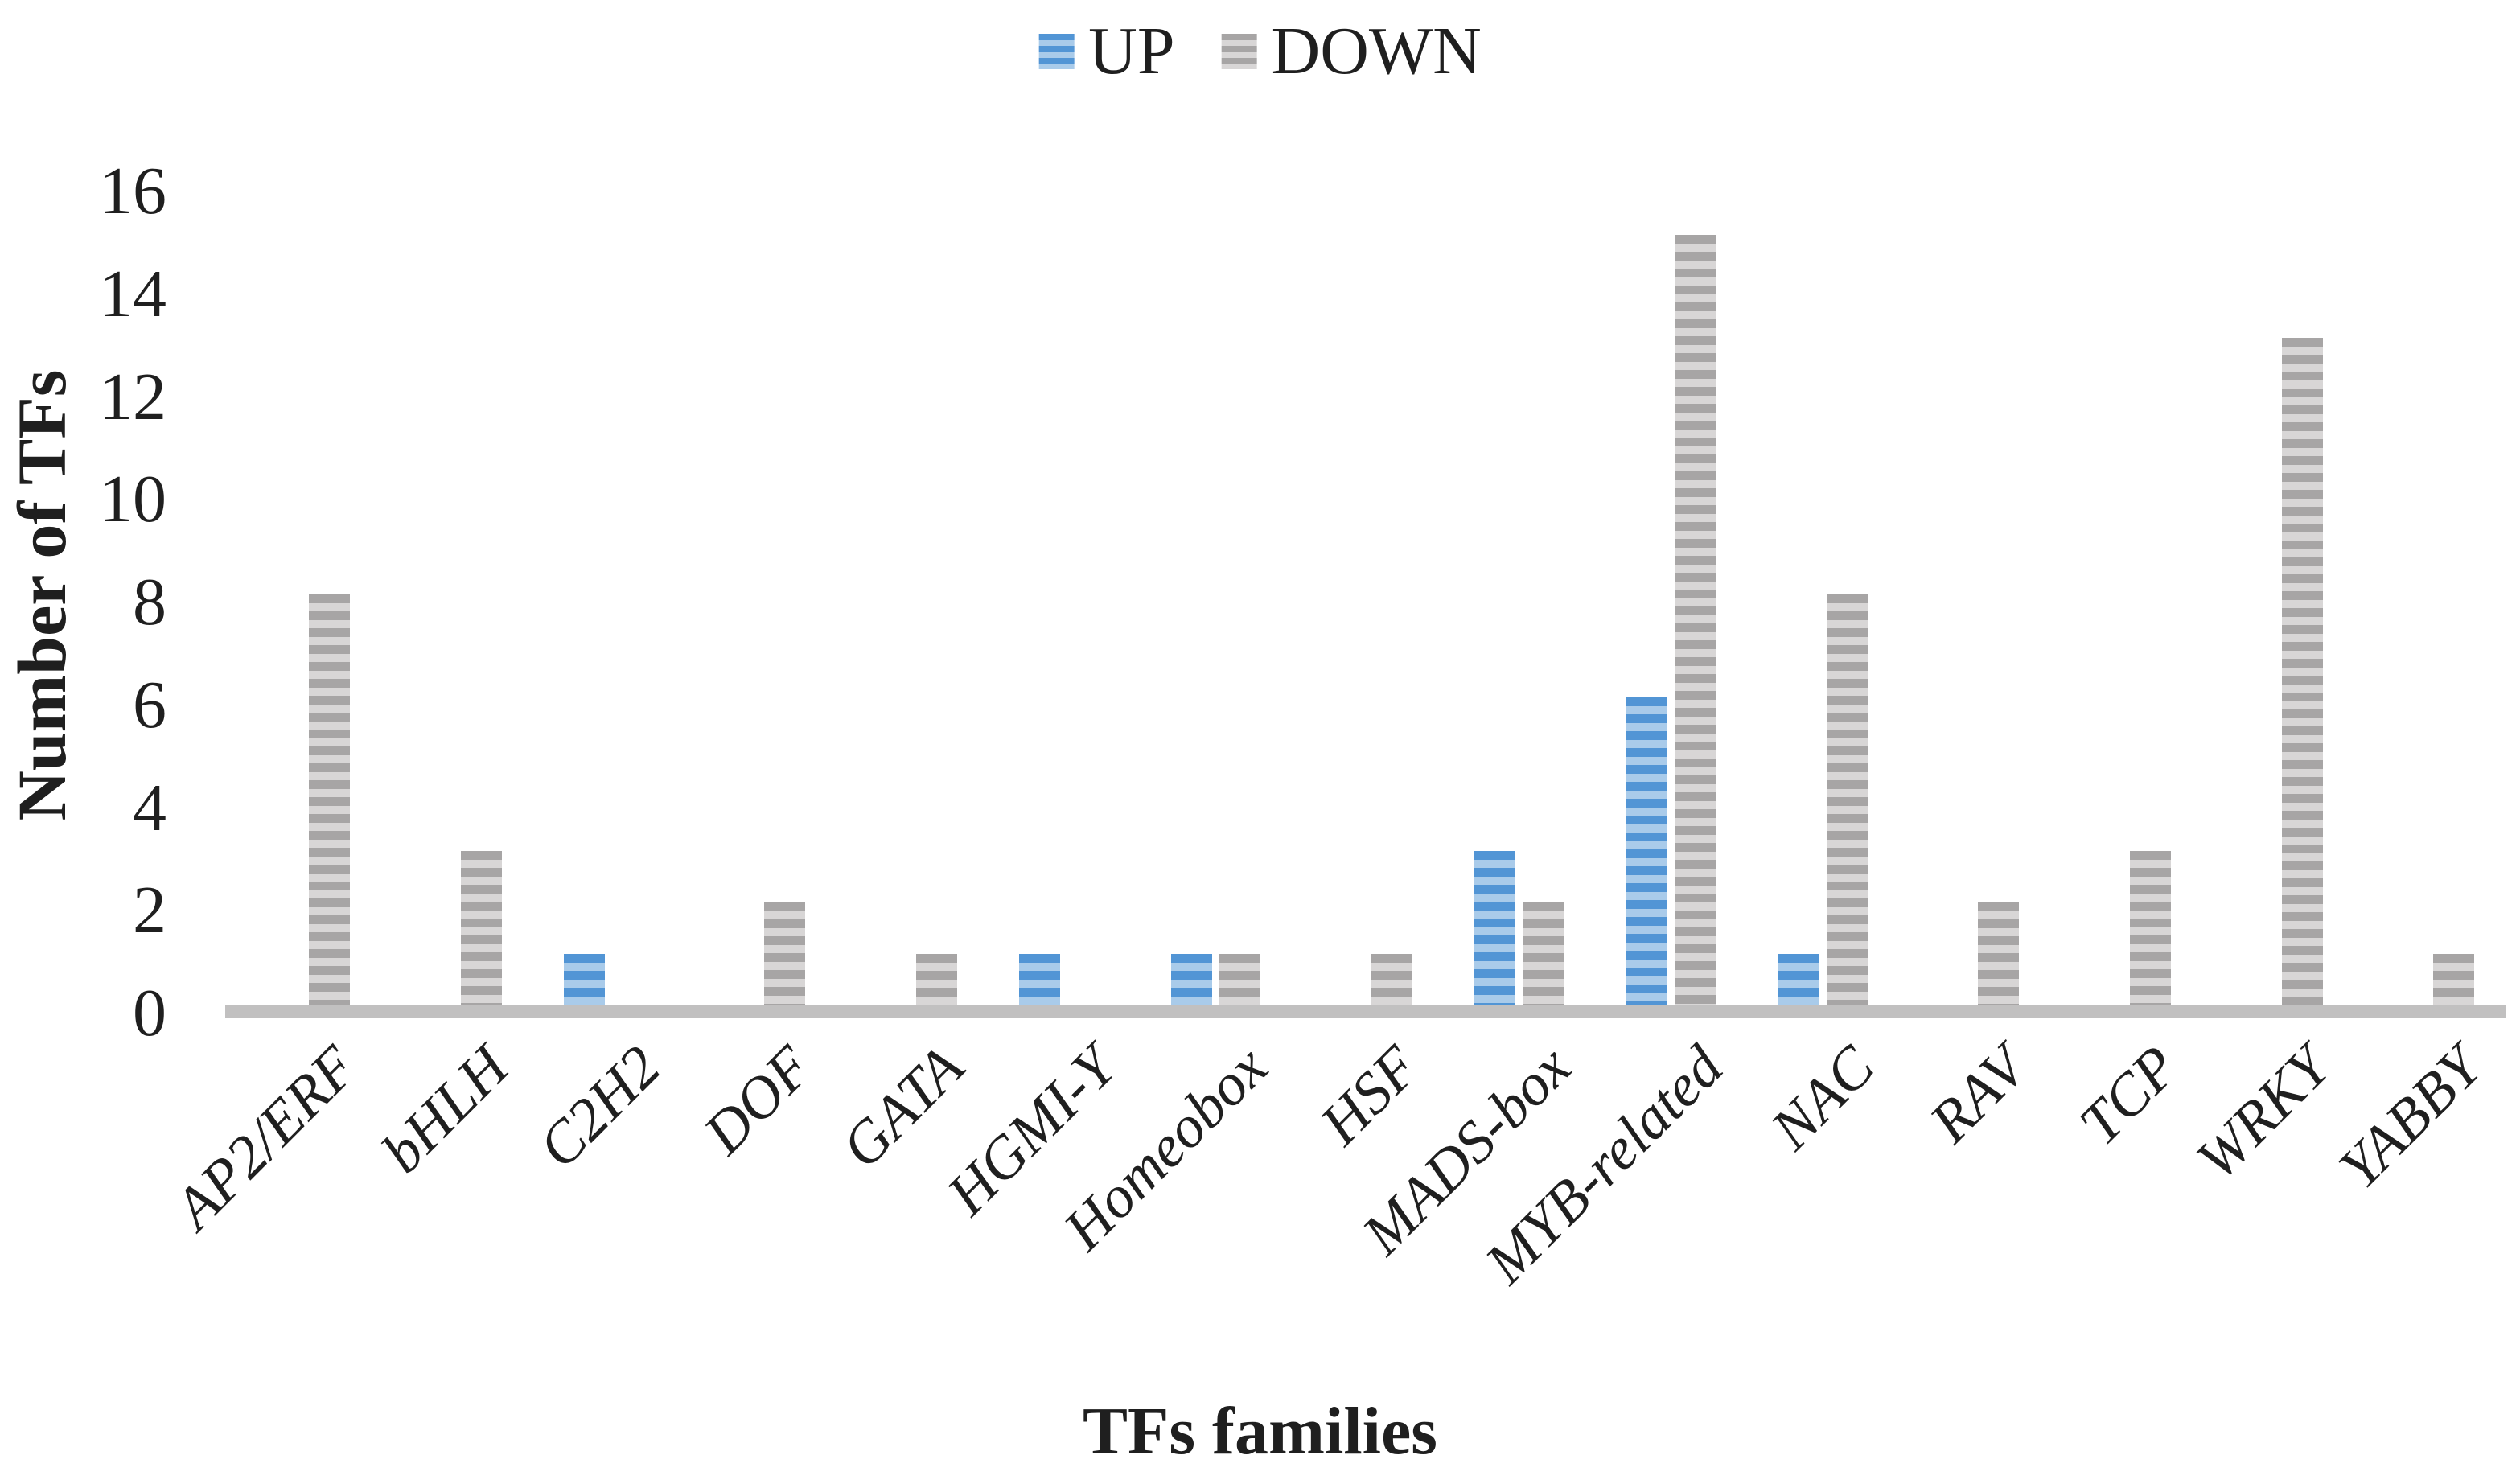 The width and height of the screenshot is (2520, 1480). I want to click on legend-item-down: DOWN, so click(1352, 51).